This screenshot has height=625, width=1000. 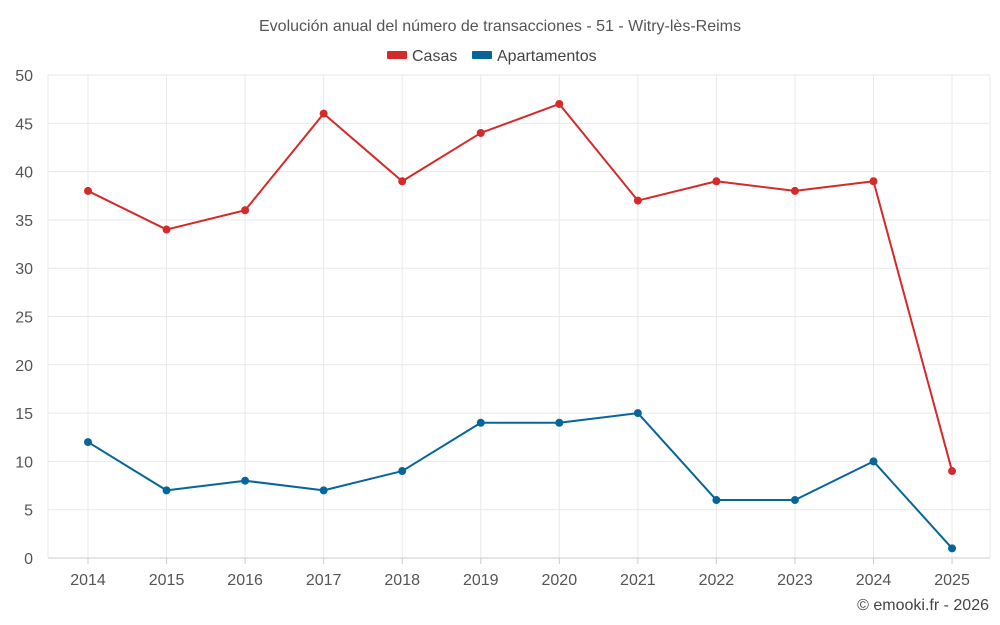 What do you see at coordinates (24, 221) in the screenshot?
I see `y-tick-label: 35` at bounding box center [24, 221].